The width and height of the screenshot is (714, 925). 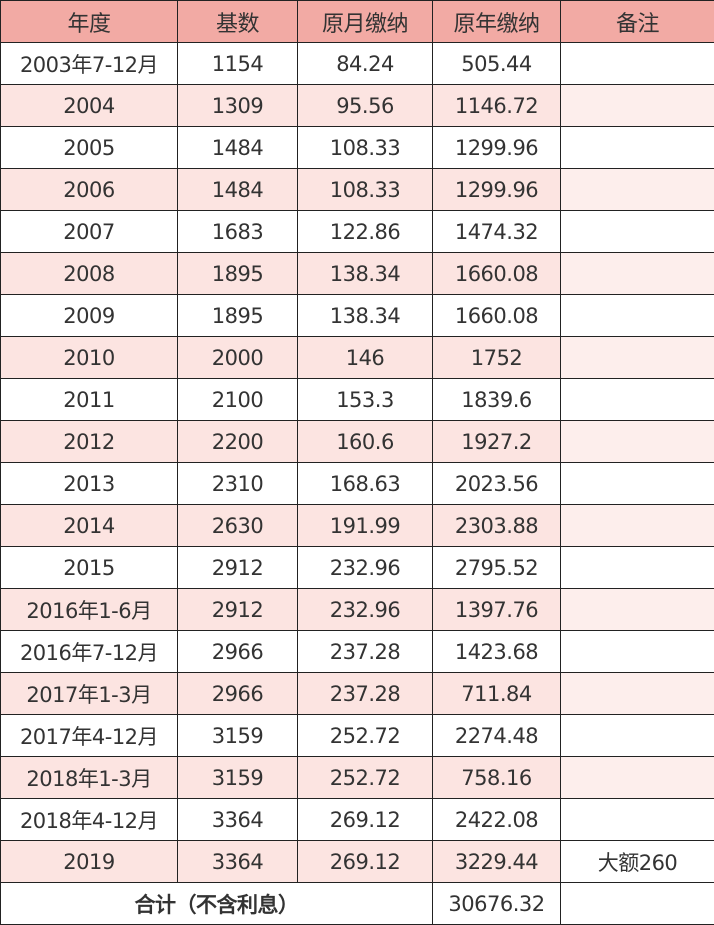 What do you see at coordinates (89, 22) in the screenshot?
I see `header-year: 年度` at bounding box center [89, 22].